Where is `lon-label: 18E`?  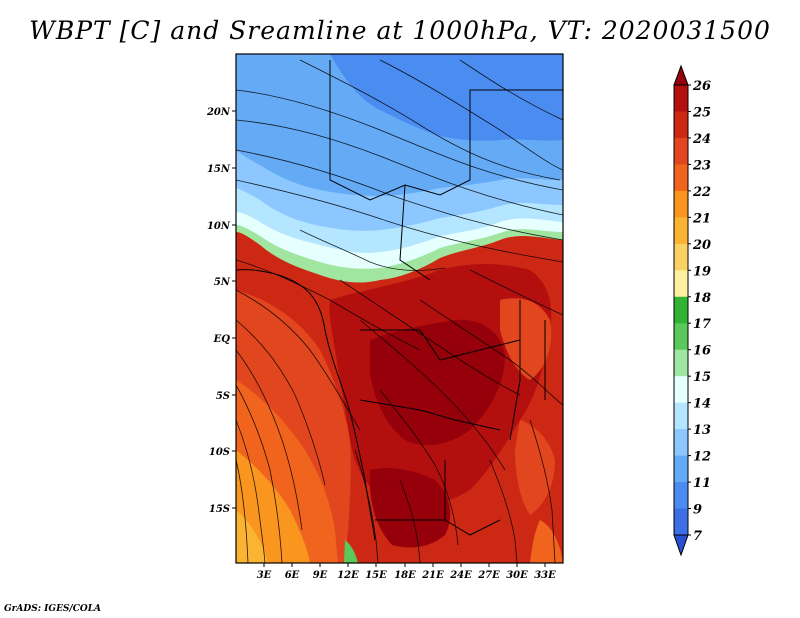 lon-label: 18E is located at coordinates (405, 575).